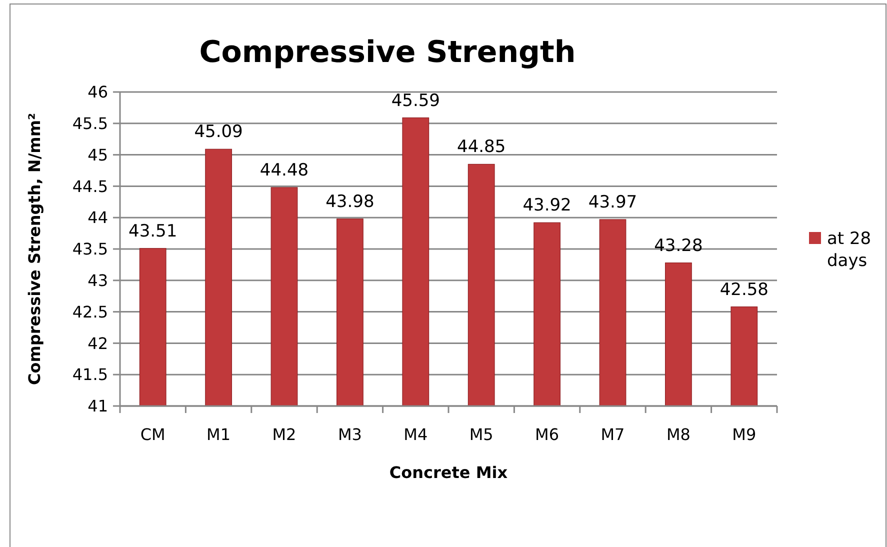  What do you see at coordinates (547, 434) in the screenshot?
I see `x-tick-label: M6` at bounding box center [547, 434].